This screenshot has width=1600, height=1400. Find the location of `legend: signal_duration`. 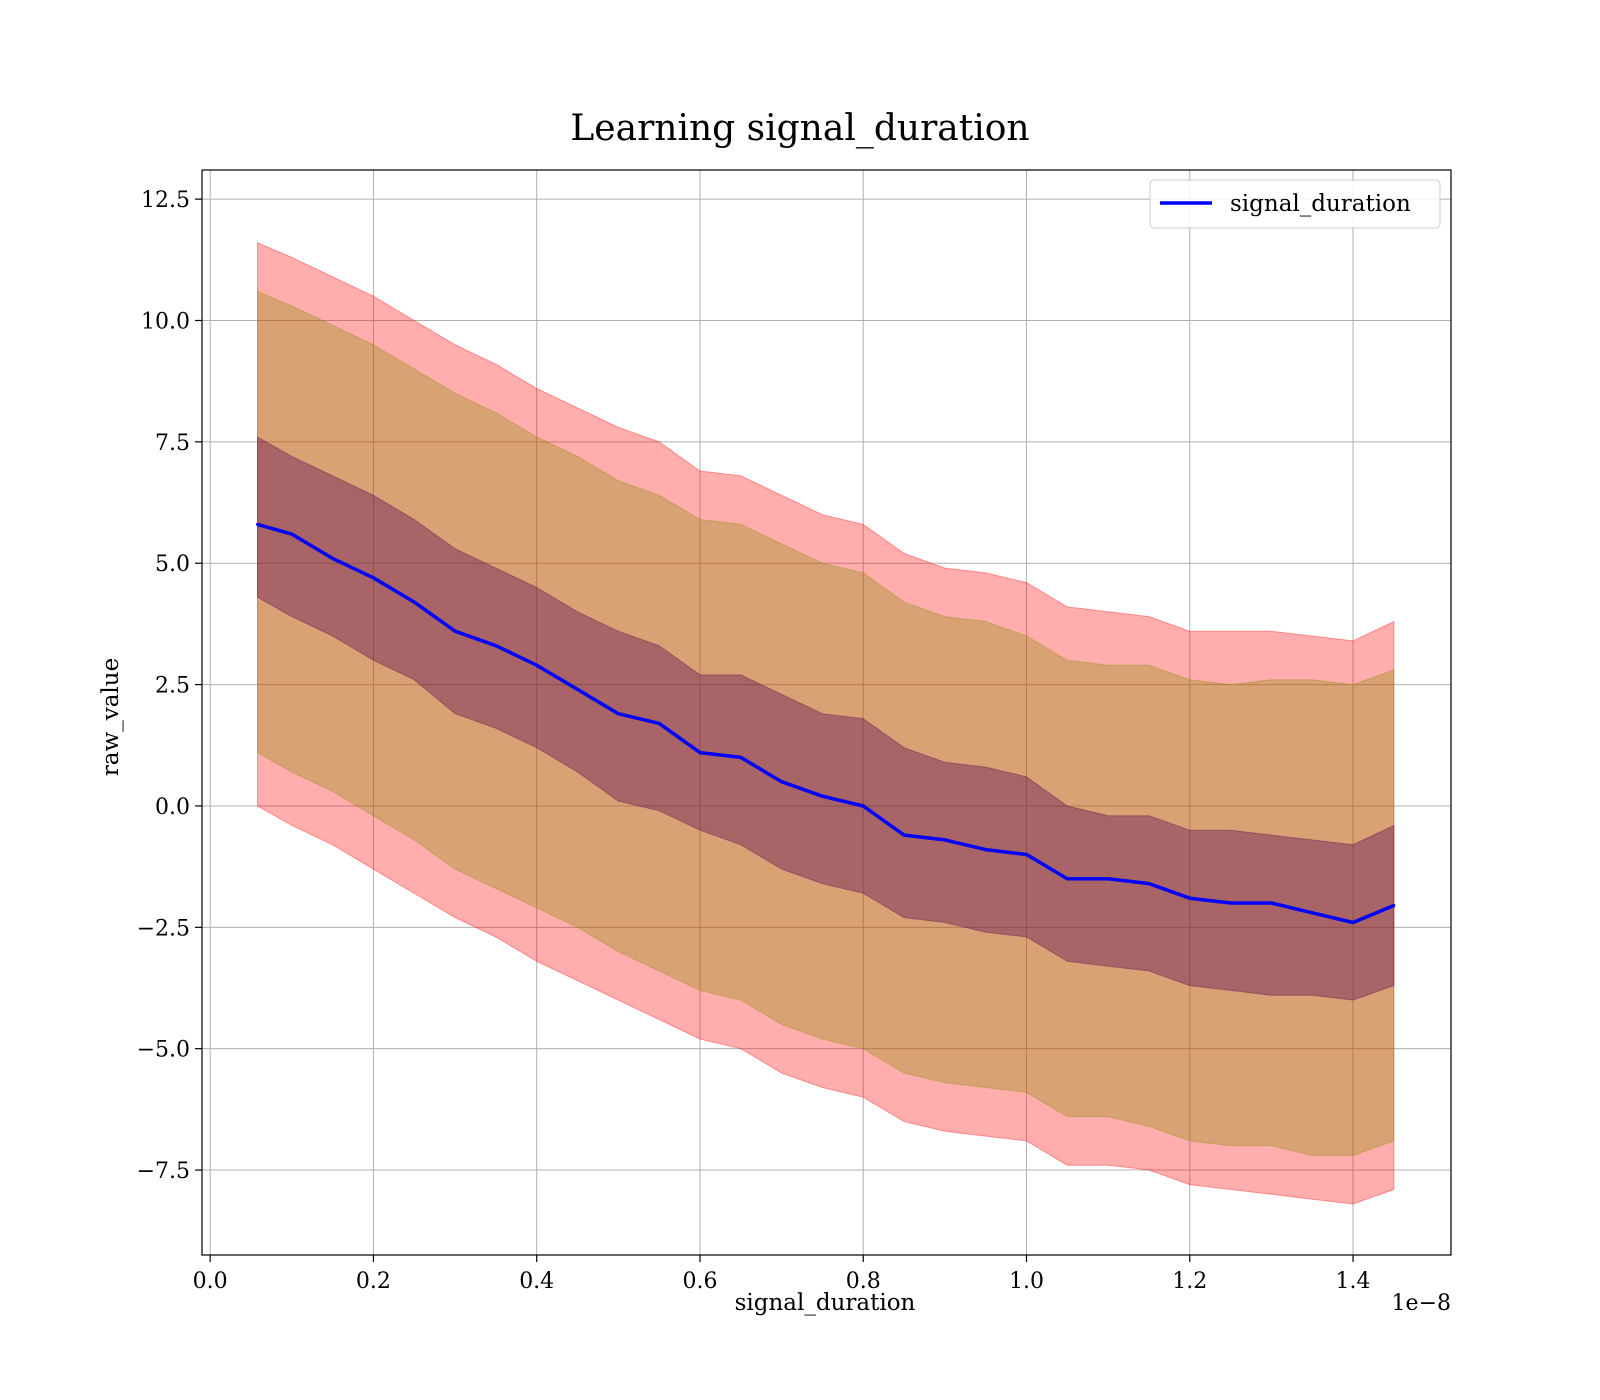

legend: signal_duration is located at coordinates (1295, 204).